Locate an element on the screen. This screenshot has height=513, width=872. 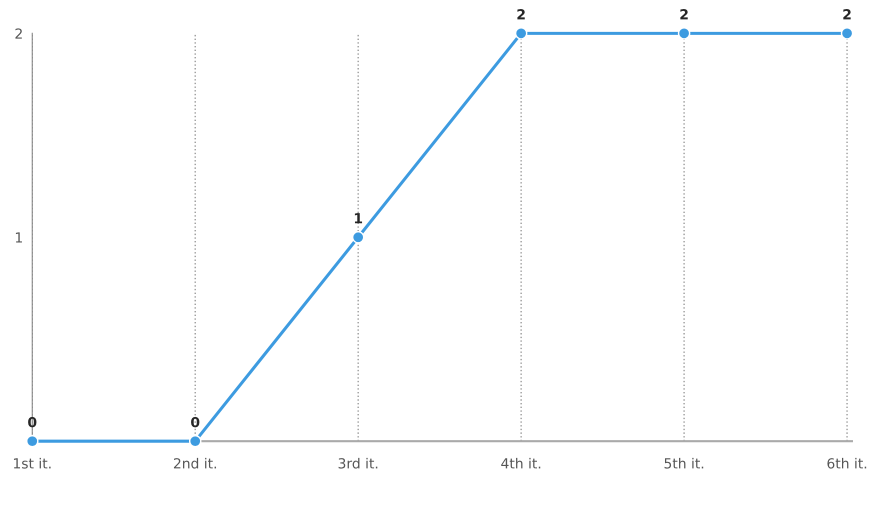
x-tick-label: 1st it. is located at coordinates (32, 463).